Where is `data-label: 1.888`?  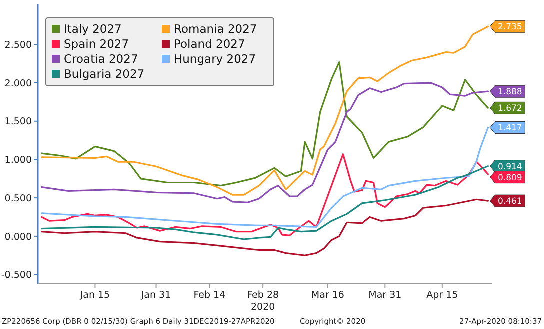 data-label: 1.888 is located at coordinates (510, 93).